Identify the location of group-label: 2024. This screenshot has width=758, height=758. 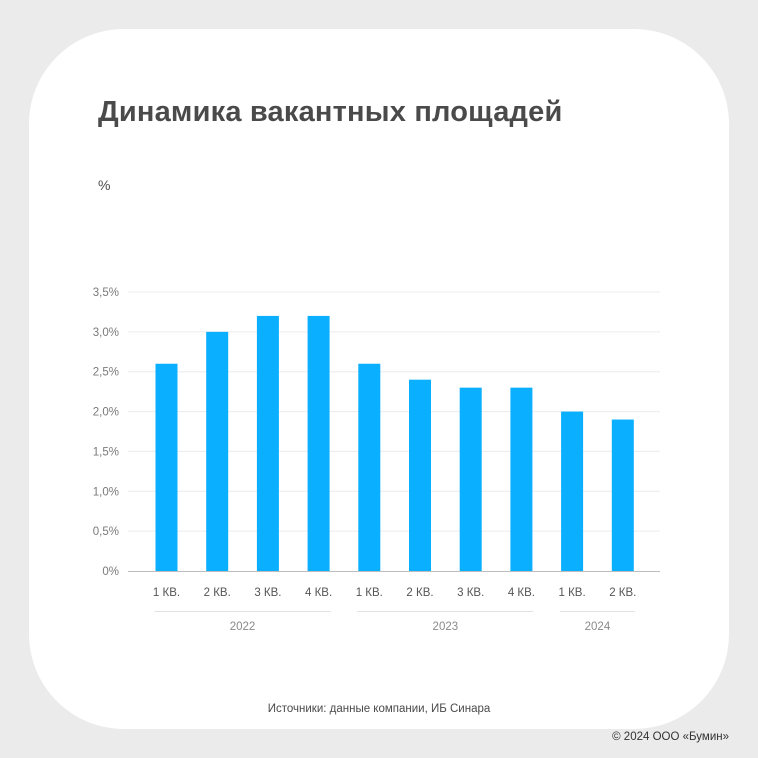
(598, 627).